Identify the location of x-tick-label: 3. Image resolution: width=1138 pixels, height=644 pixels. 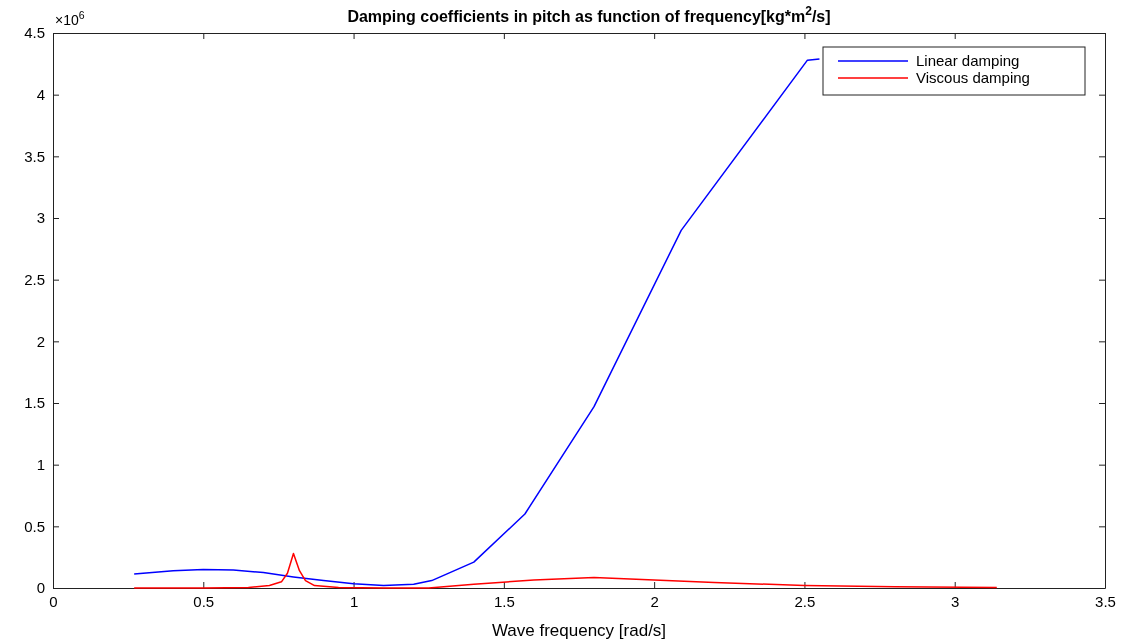
(955, 601).